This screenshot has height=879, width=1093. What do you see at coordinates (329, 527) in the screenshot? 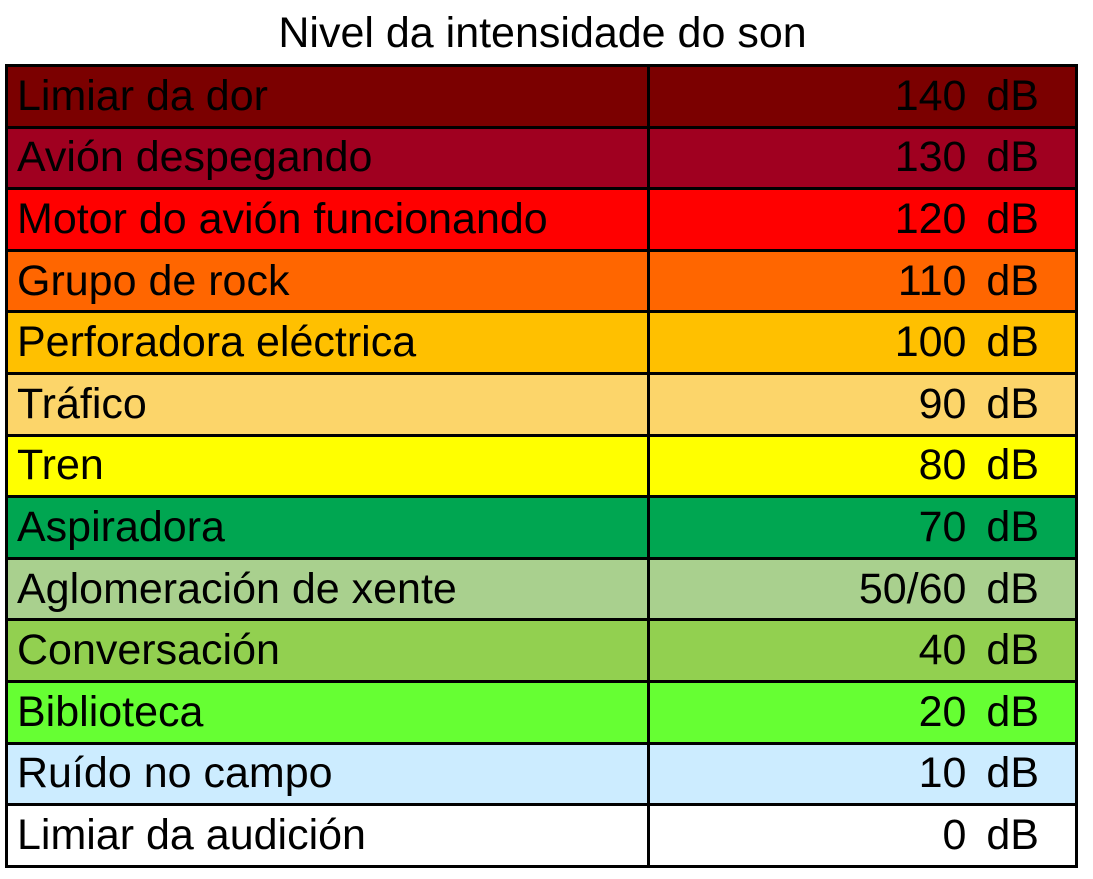
I see `row-label: Aspiradora` at bounding box center [329, 527].